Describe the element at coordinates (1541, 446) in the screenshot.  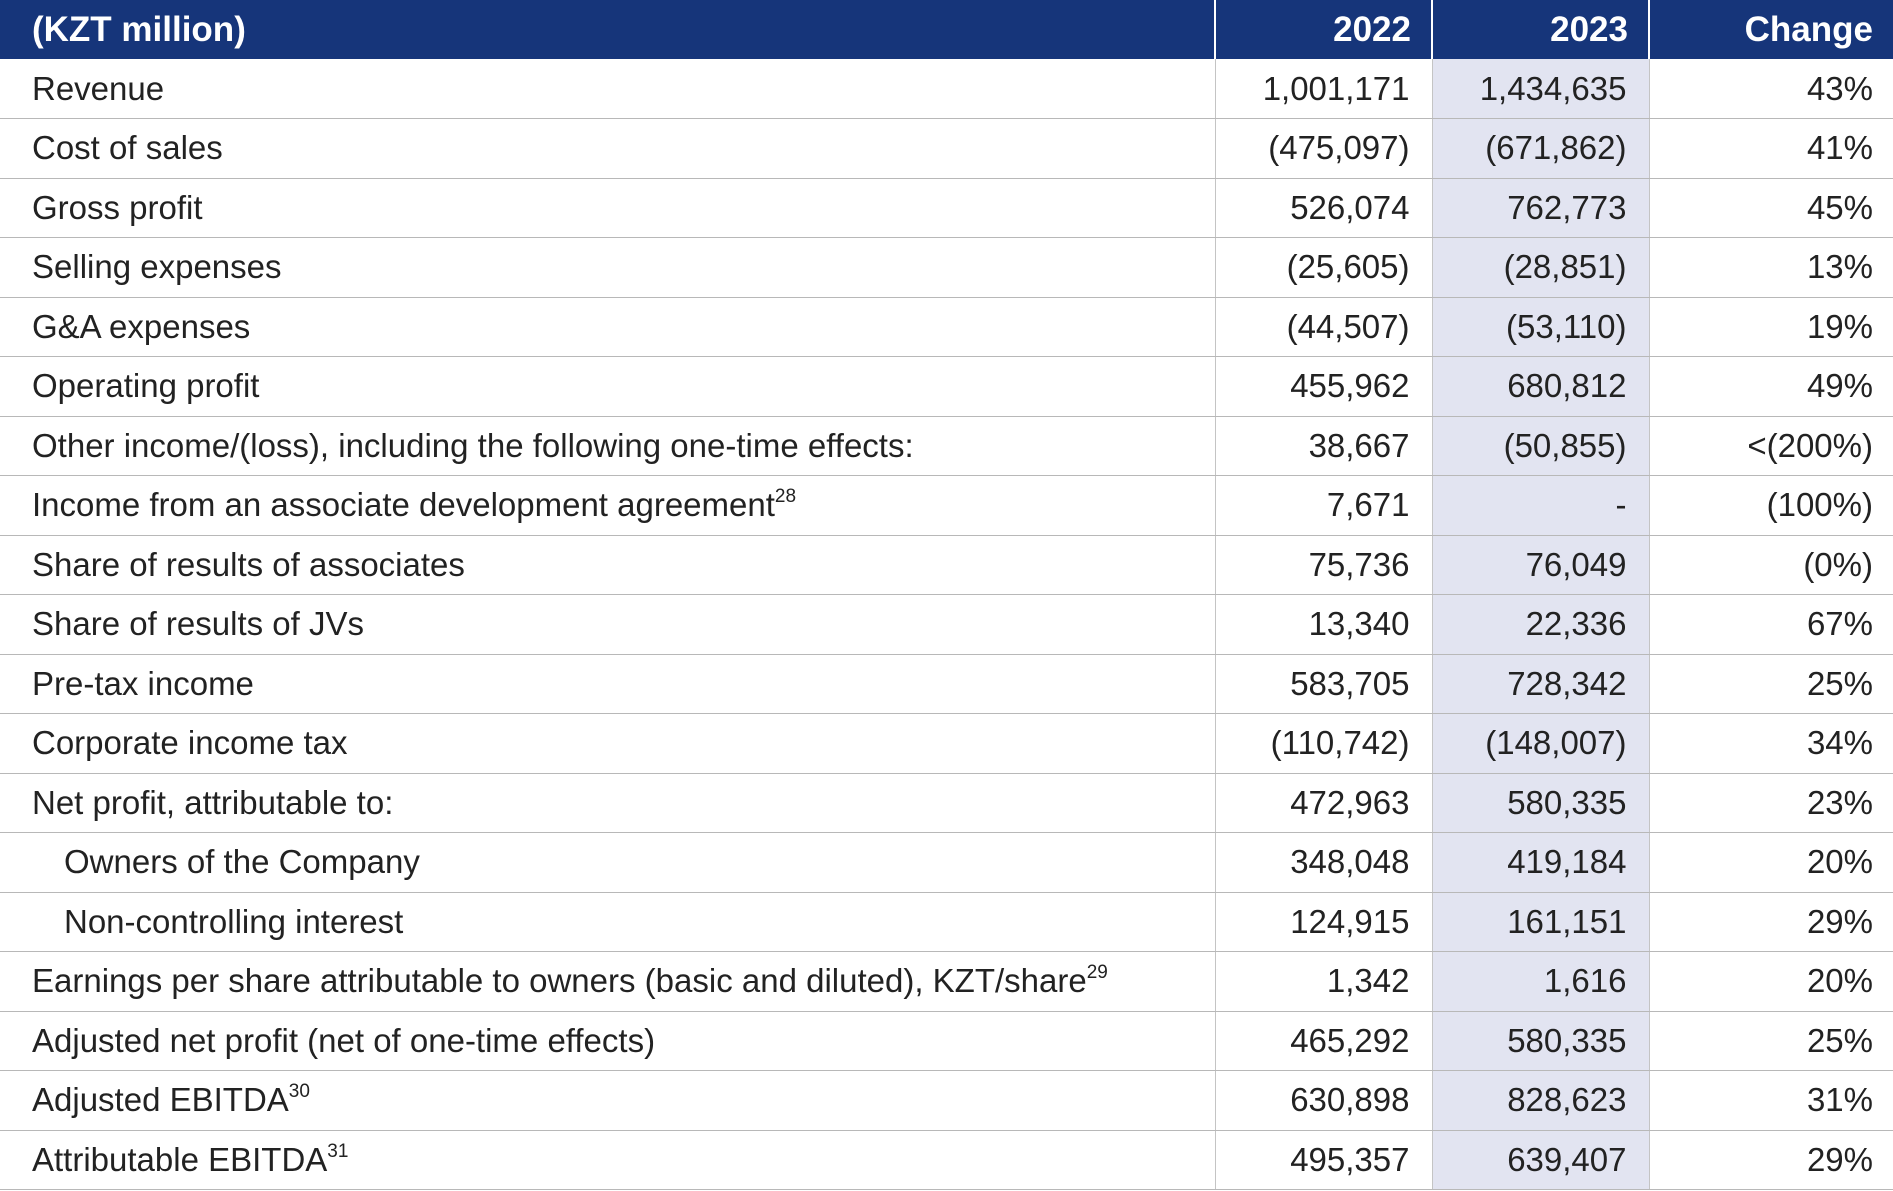
I see `value-2023-cell: (50,855)` at that location.